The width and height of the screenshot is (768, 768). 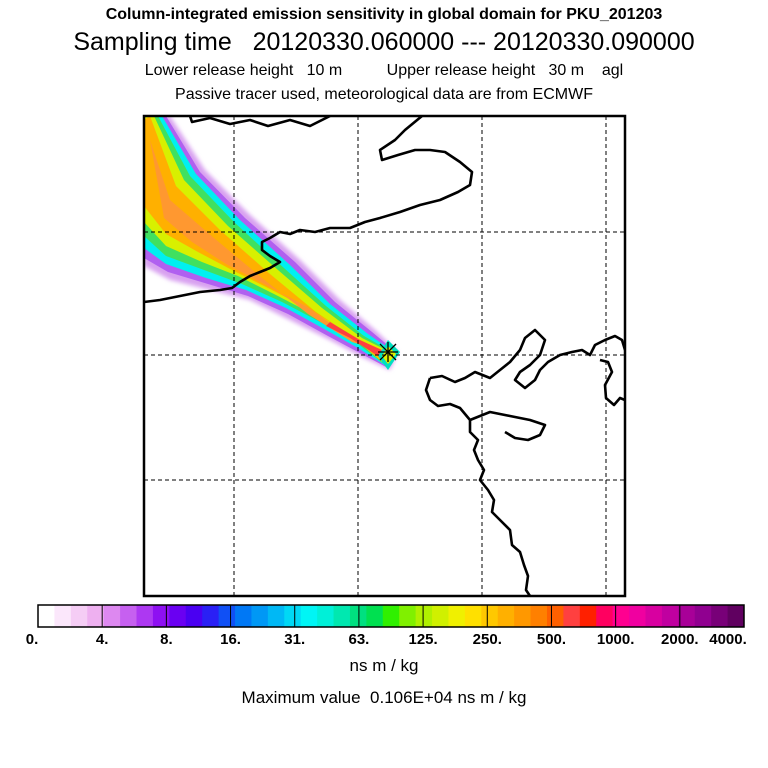 I want to click on colorbar-tick-label: 250., so click(x=487, y=639).